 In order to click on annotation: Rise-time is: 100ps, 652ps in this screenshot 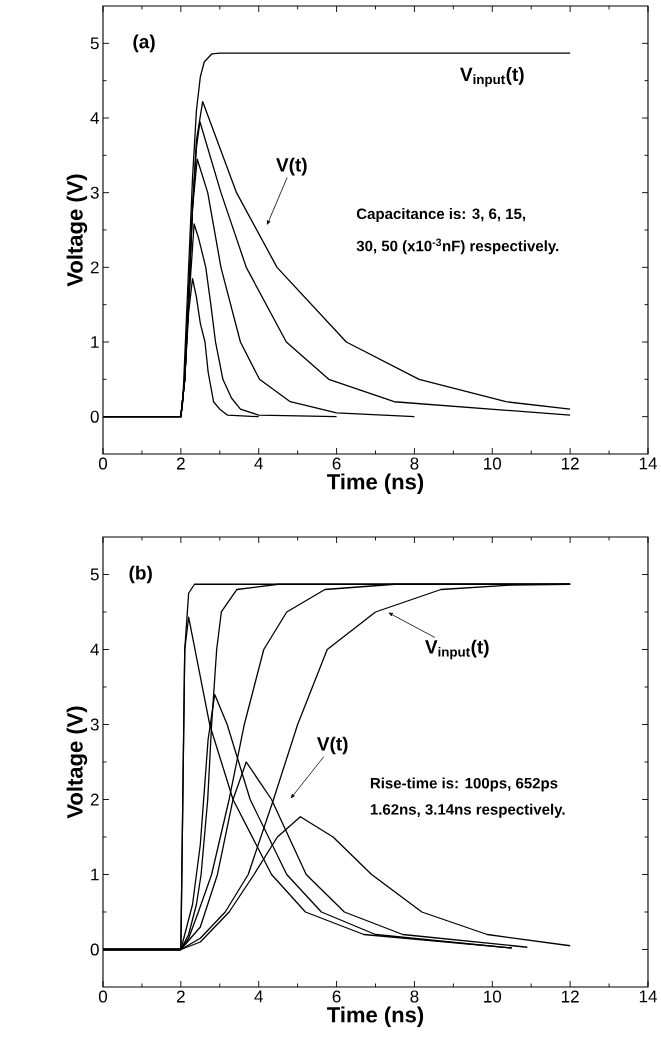, I will do `click(464, 784)`.